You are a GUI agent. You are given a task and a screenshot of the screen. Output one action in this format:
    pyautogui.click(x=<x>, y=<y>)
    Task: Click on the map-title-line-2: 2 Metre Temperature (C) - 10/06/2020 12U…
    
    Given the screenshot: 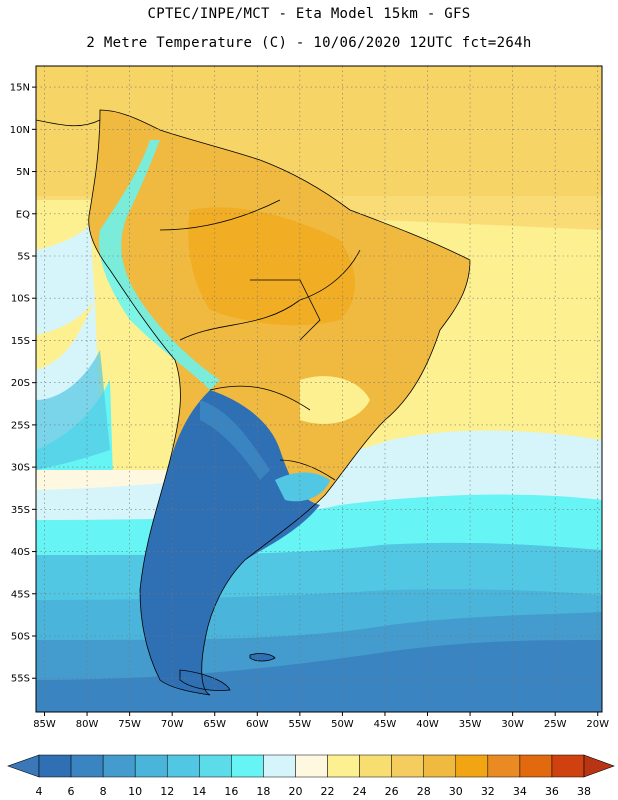 What is the action you would take?
    pyautogui.click(x=309, y=43)
    